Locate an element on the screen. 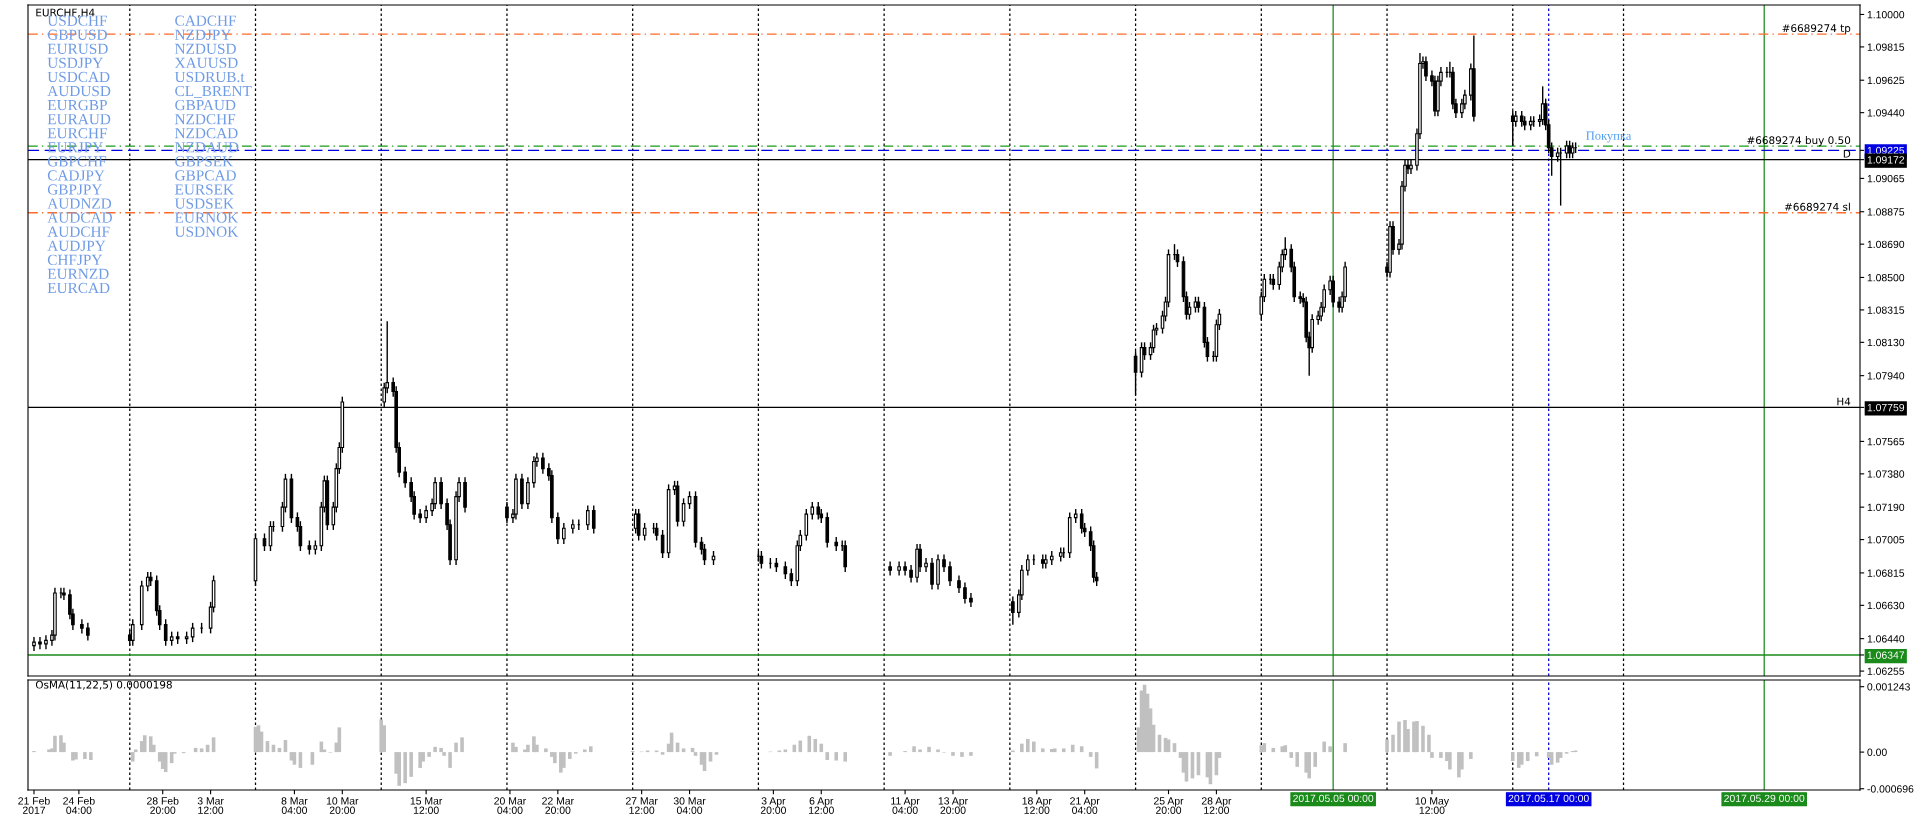 This screenshot has height=821, width=1916. x-tick-label: 10 Mar 20:00 is located at coordinates (342, 805).